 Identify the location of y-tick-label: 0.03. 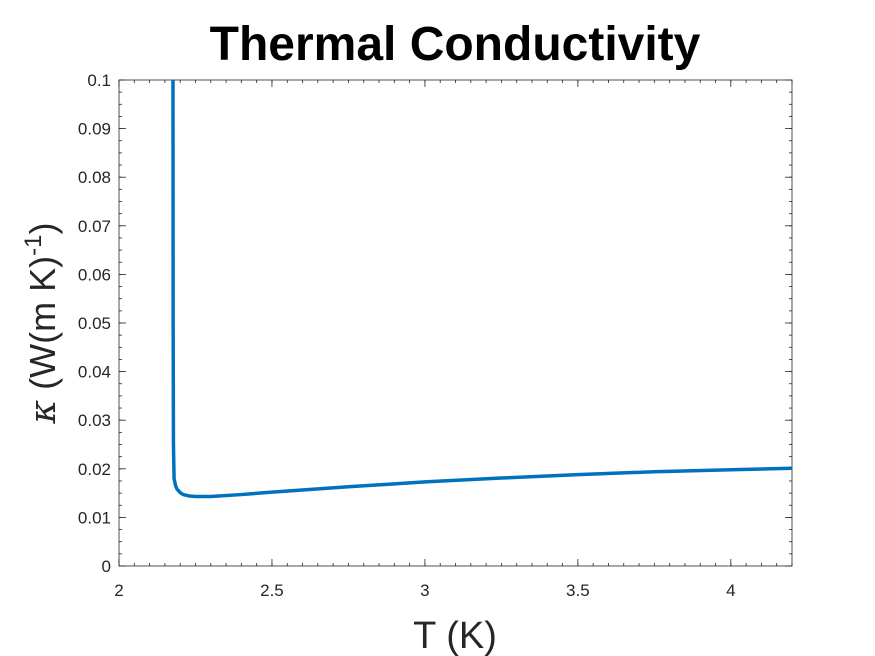
(94, 420).